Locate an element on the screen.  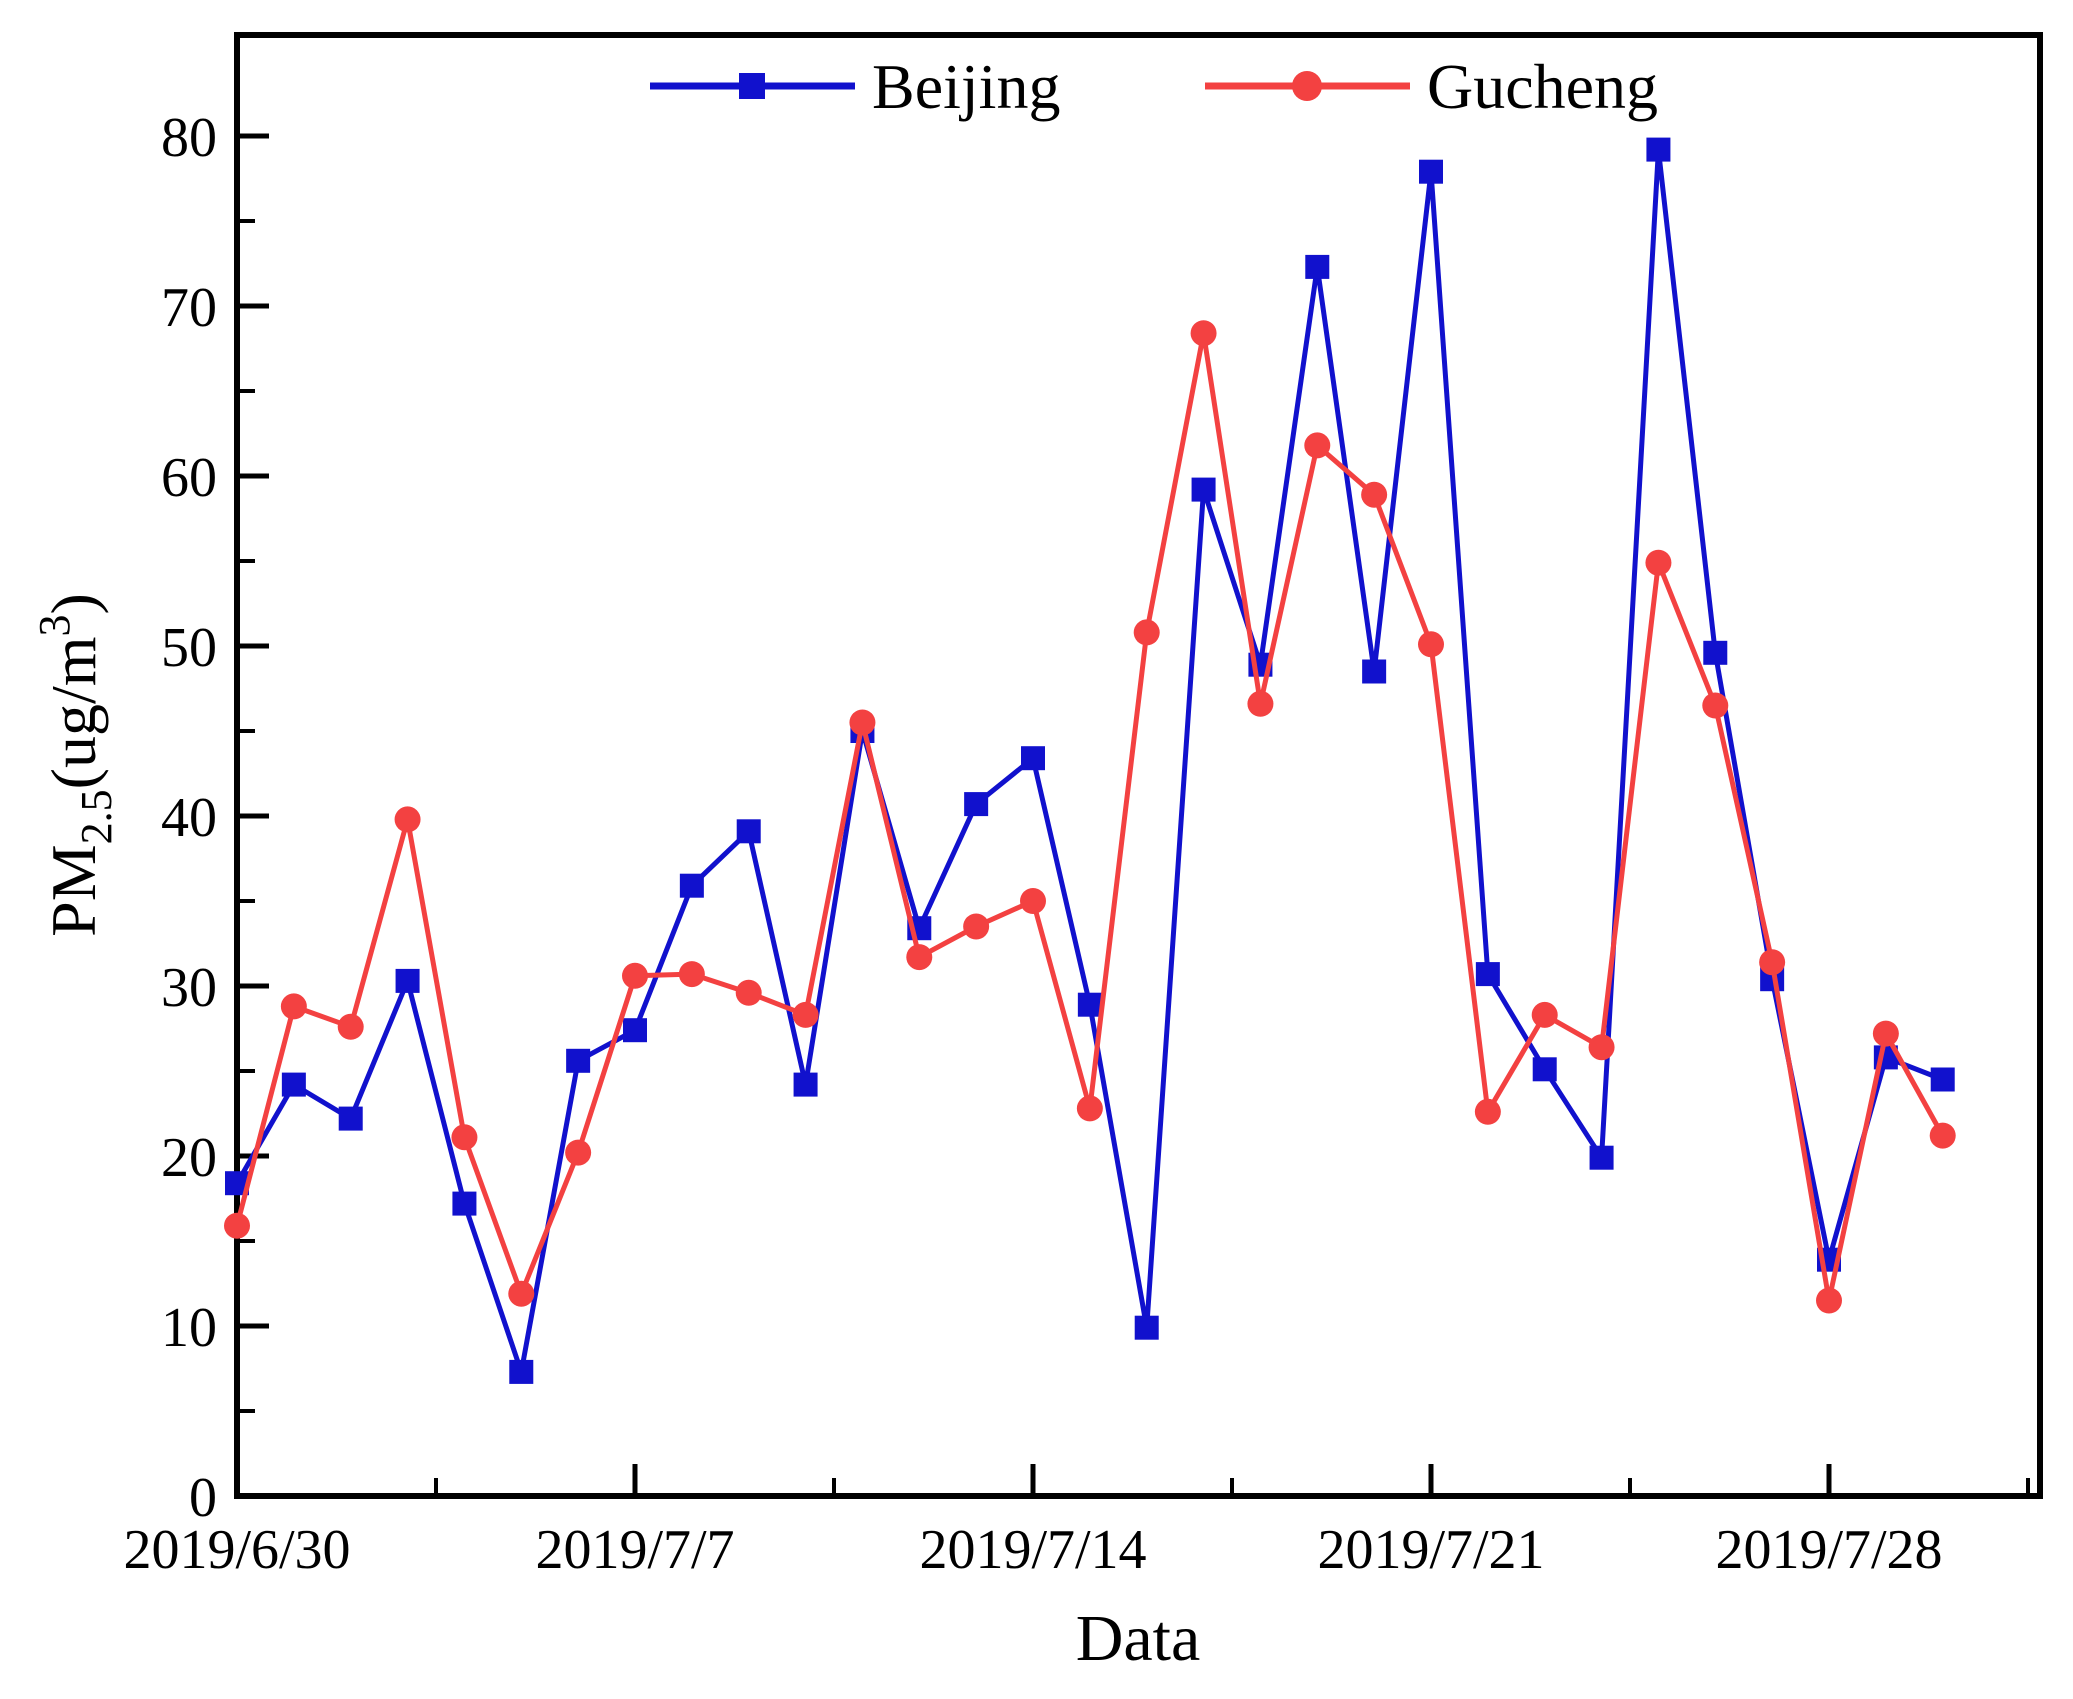
y-tick-label: 40 is located at coordinates (189, 818).